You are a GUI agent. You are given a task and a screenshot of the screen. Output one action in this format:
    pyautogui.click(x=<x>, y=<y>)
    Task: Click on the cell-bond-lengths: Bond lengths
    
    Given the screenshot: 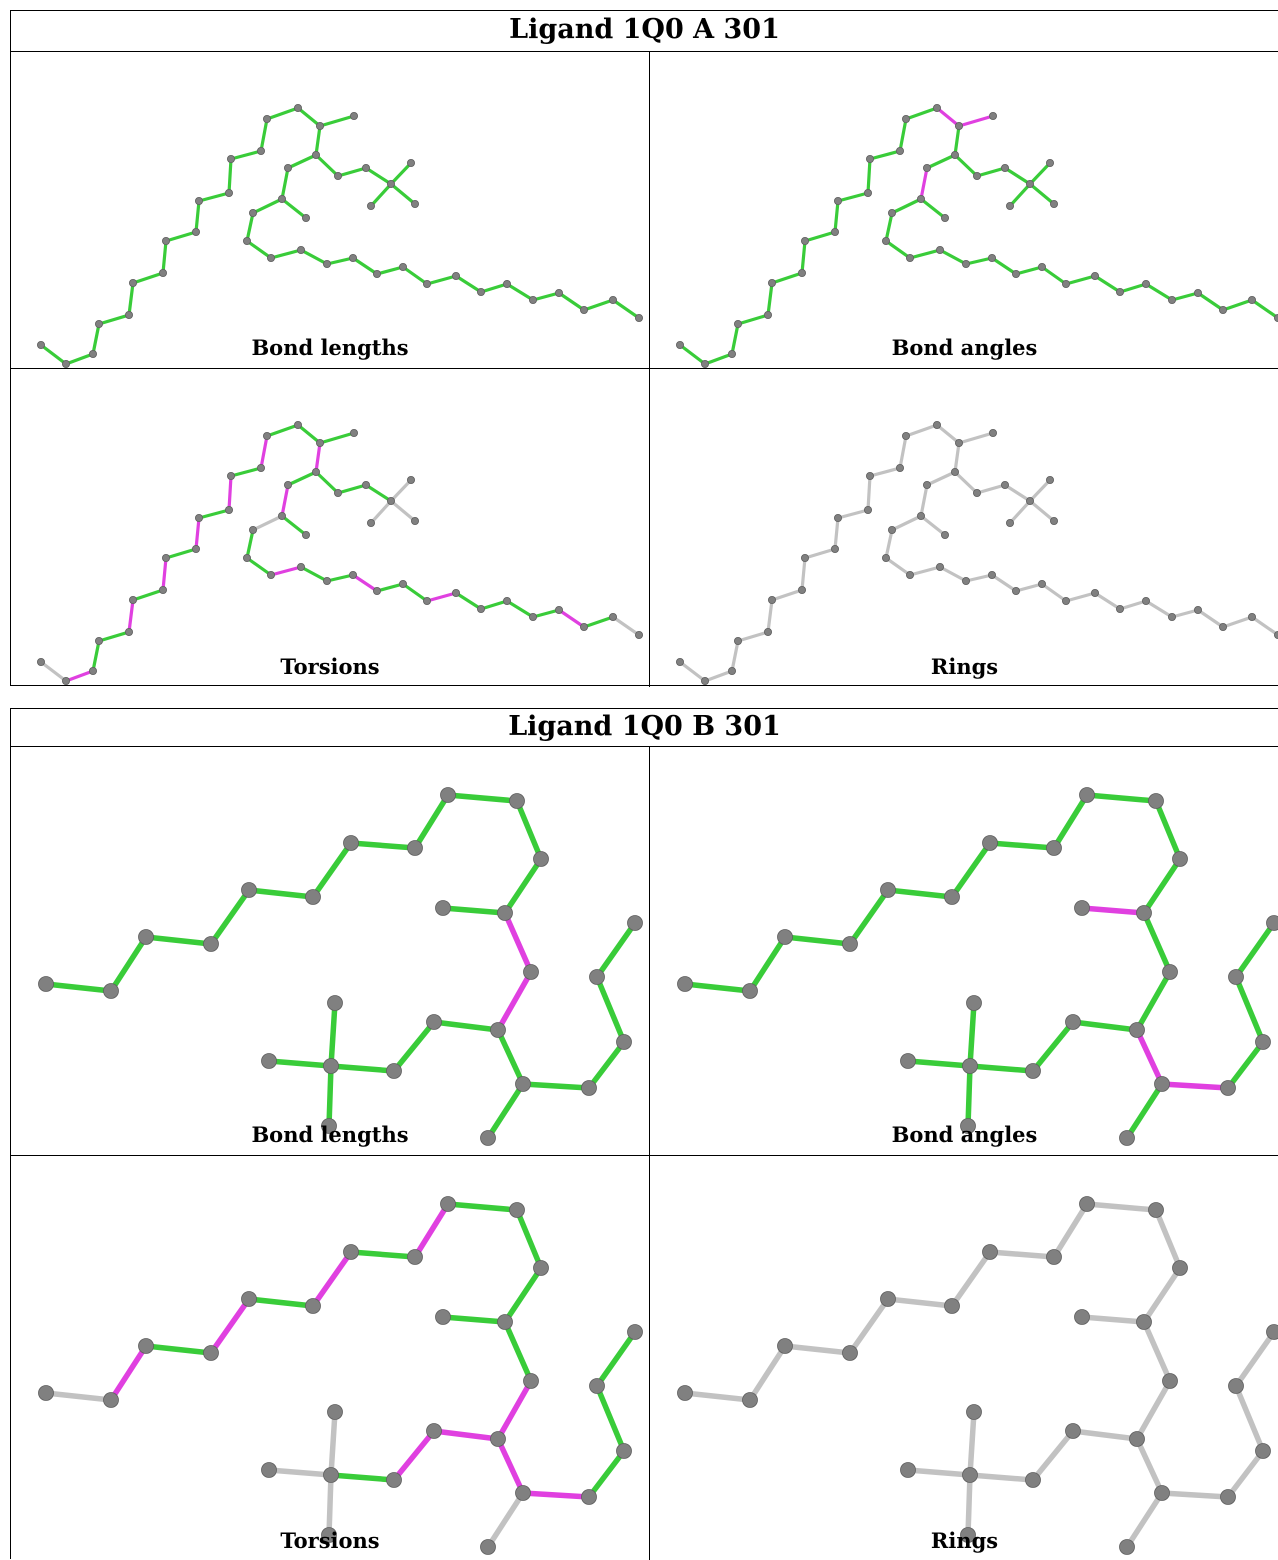 What is the action you would take?
    pyautogui.click(x=330, y=210)
    